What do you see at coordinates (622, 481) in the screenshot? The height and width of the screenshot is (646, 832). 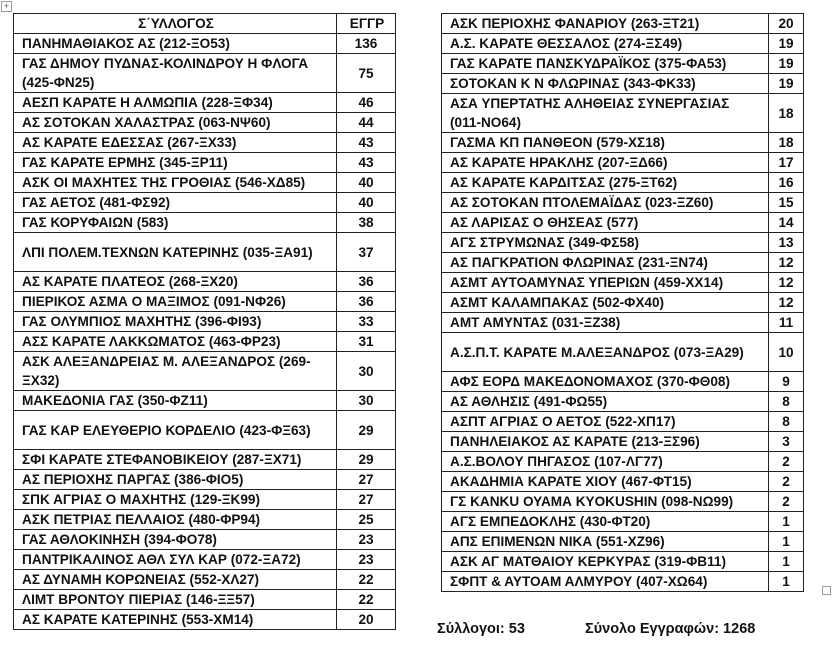 I see `table-row: ΑΚΑΔΗΜΙΑ ΚΑΡΑΤΕ ΧΙΟΥ (467-ΦΤ15) 2` at bounding box center [622, 481].